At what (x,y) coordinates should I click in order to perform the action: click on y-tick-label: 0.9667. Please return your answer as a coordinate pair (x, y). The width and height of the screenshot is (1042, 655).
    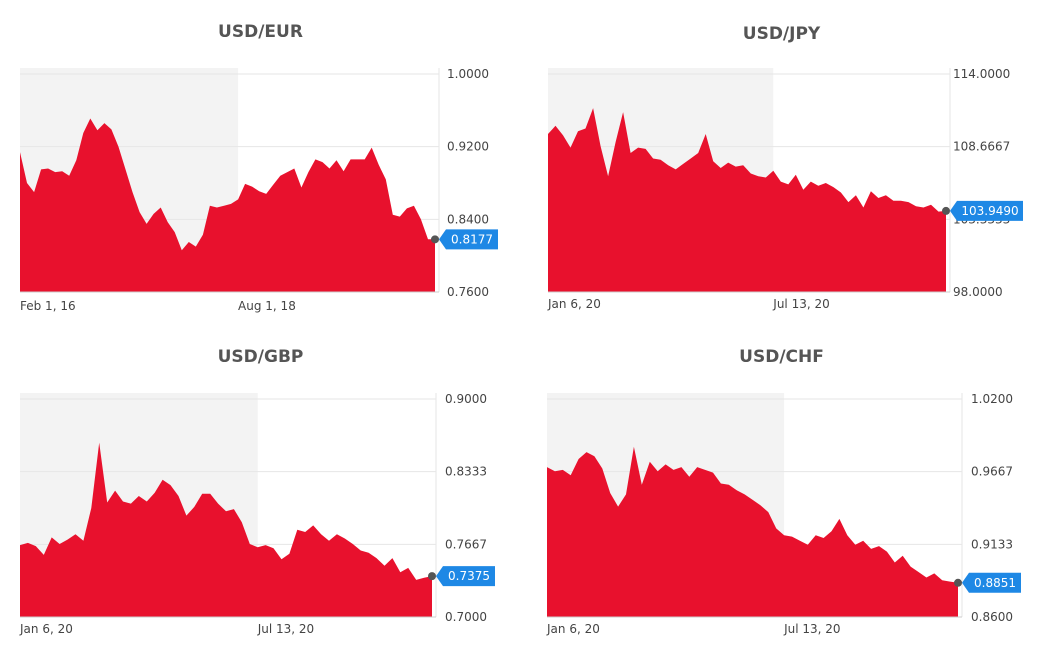
    Looking at the image, I should click on (992, 472).